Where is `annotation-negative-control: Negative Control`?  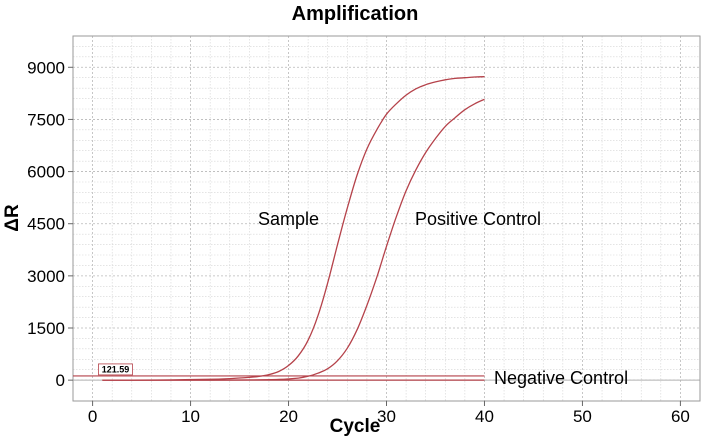
annotation-negative-control: Negative Control is located at coordinates (561, 378).